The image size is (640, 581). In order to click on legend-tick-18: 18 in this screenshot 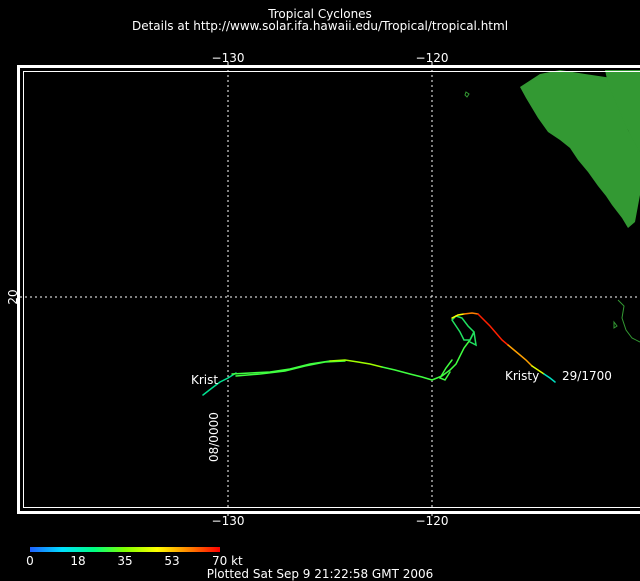, I will do `click(77, 561)`.